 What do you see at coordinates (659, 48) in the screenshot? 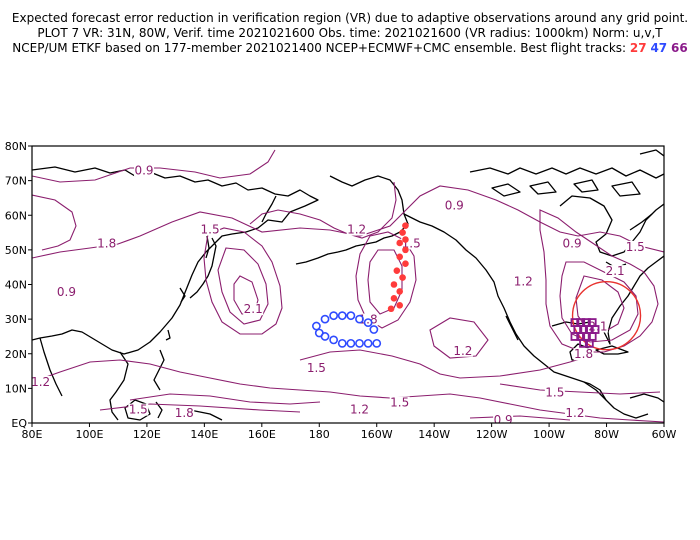
I see `track-47-label: 47` at bounding box center [659, 48].